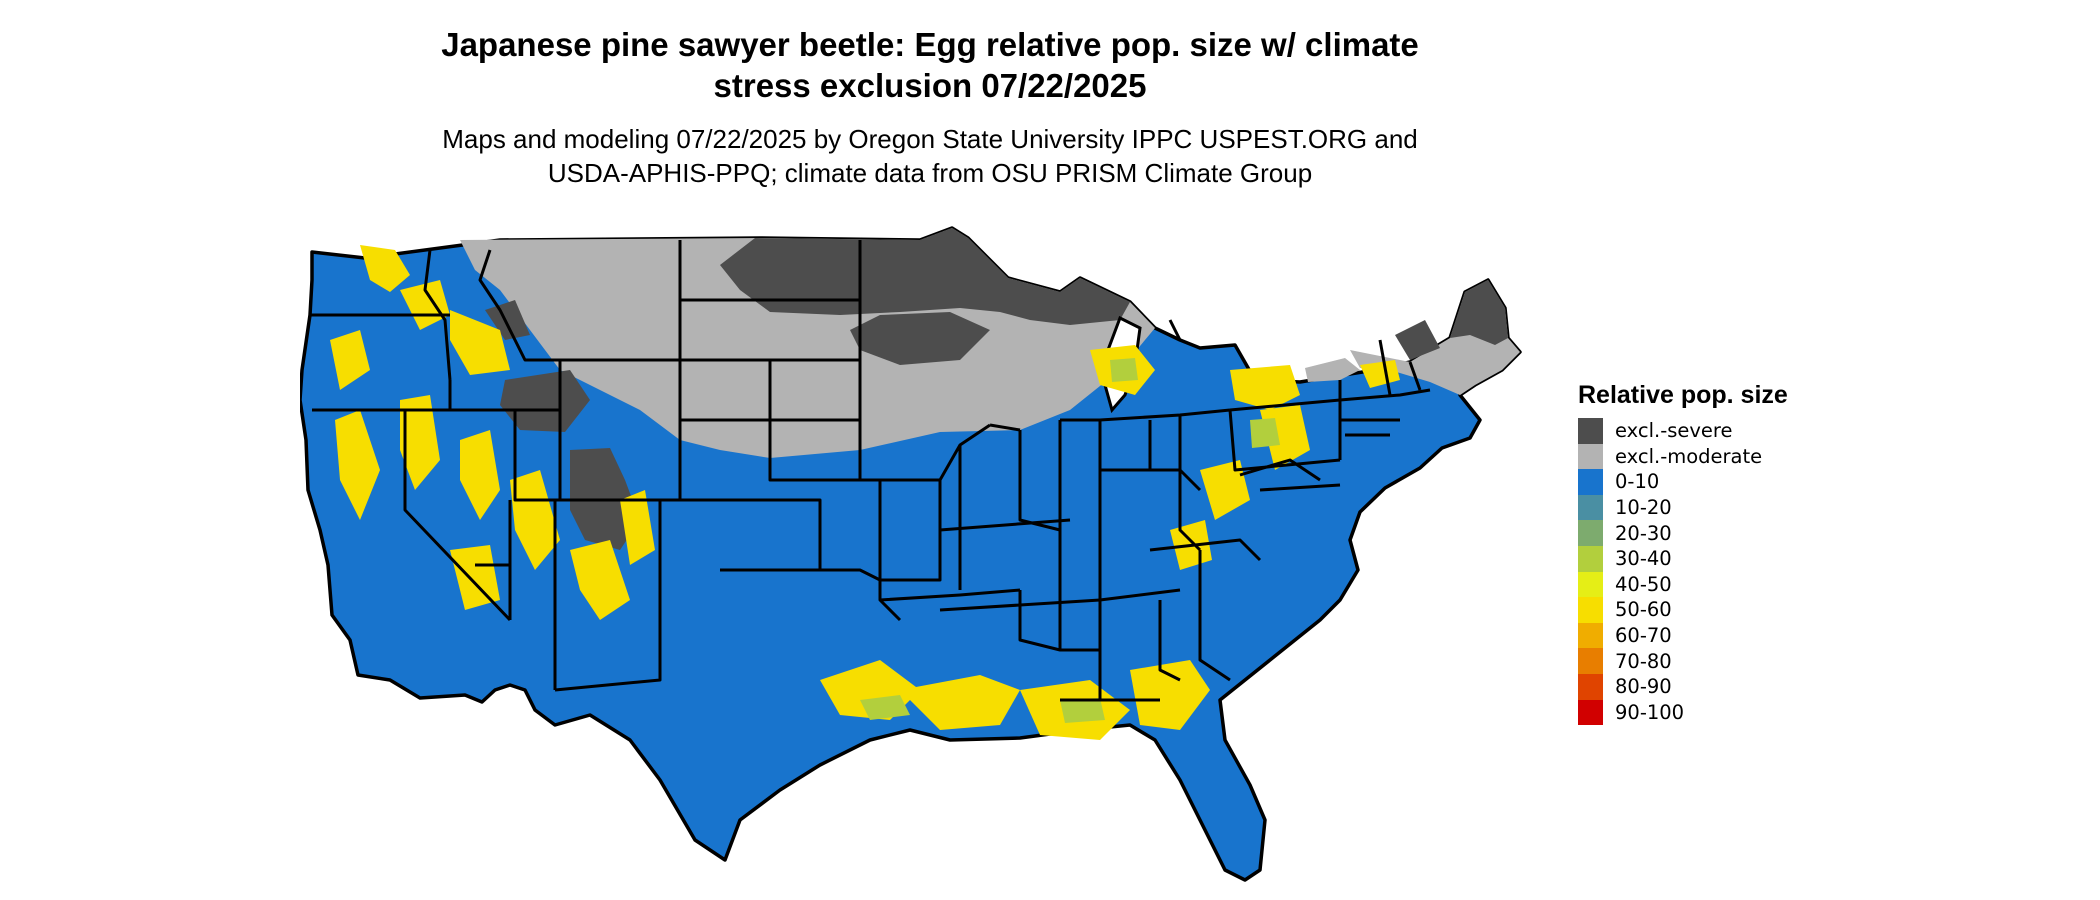 This screenshot has width=2100, height=900. What do you see at coordinates (1683, 610) in the screenshot?
I see `legend-item: 50-60` at bounding box center [1683, 610].